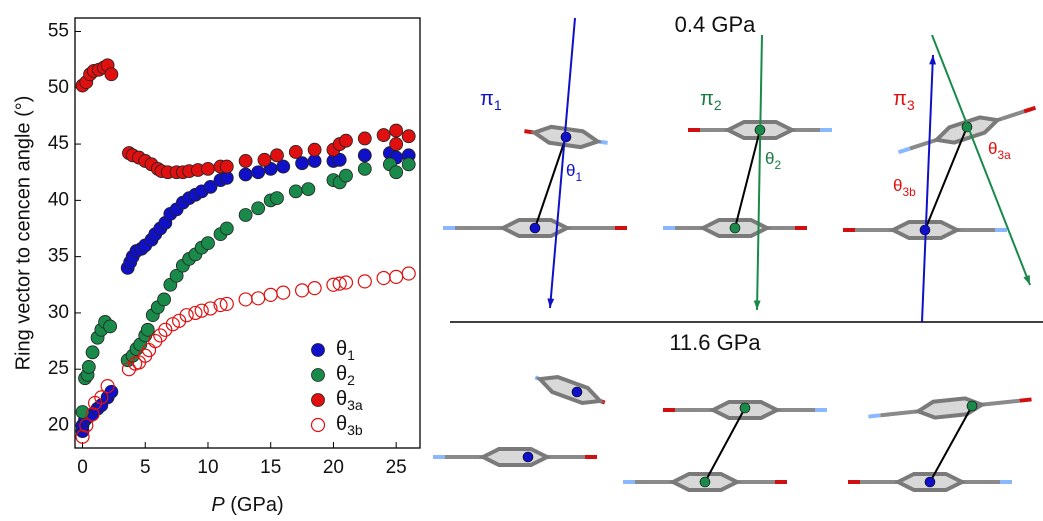  What do you see at coordinates (82, 467) in the screenshot?
I see `x-tick-label: 0` at bounding box center [82, 467].